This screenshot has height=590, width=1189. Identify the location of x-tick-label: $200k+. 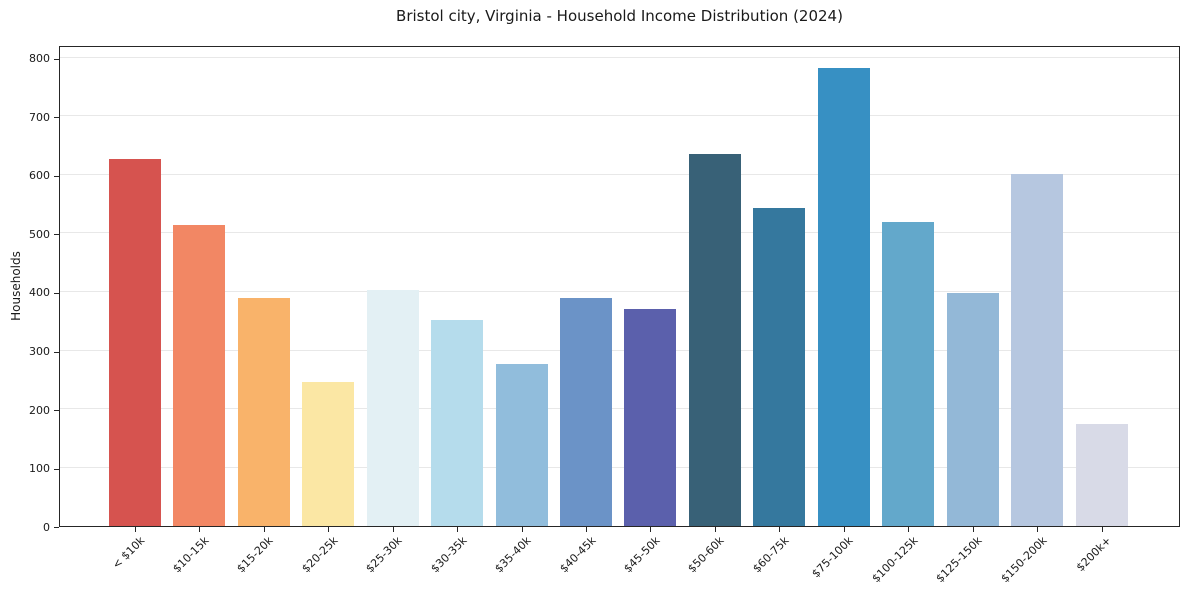
(1093, 554).